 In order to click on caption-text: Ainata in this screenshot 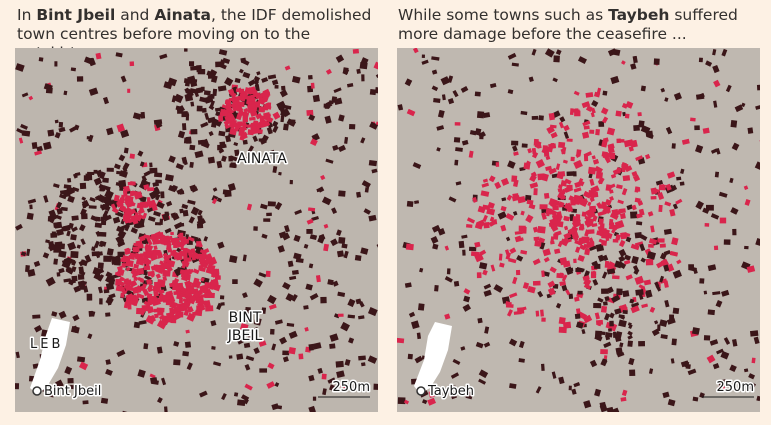, I will do `click(182, 15)`.